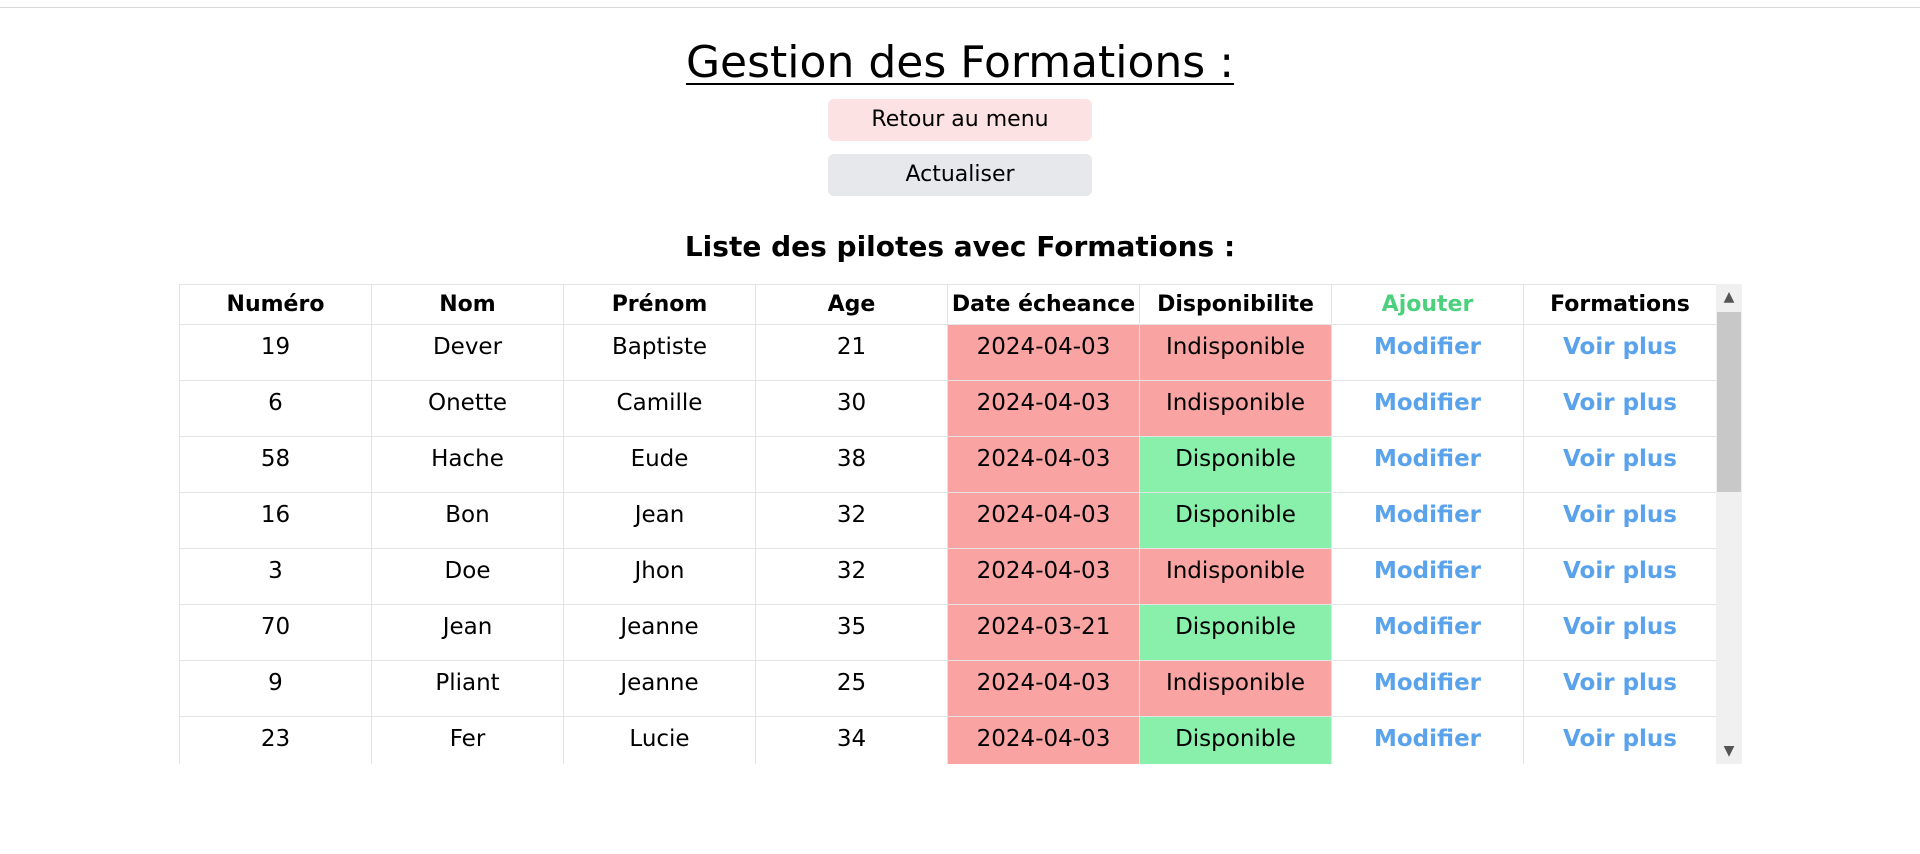  Describe the element at coordinates (659, 408) in the screenshot. I see `cell-prenom: Camille` at that location.